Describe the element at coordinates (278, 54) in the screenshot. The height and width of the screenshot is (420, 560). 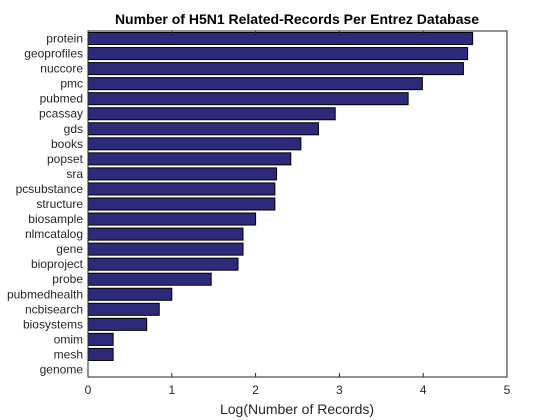
I see `bar-geoprofiles` at that location.